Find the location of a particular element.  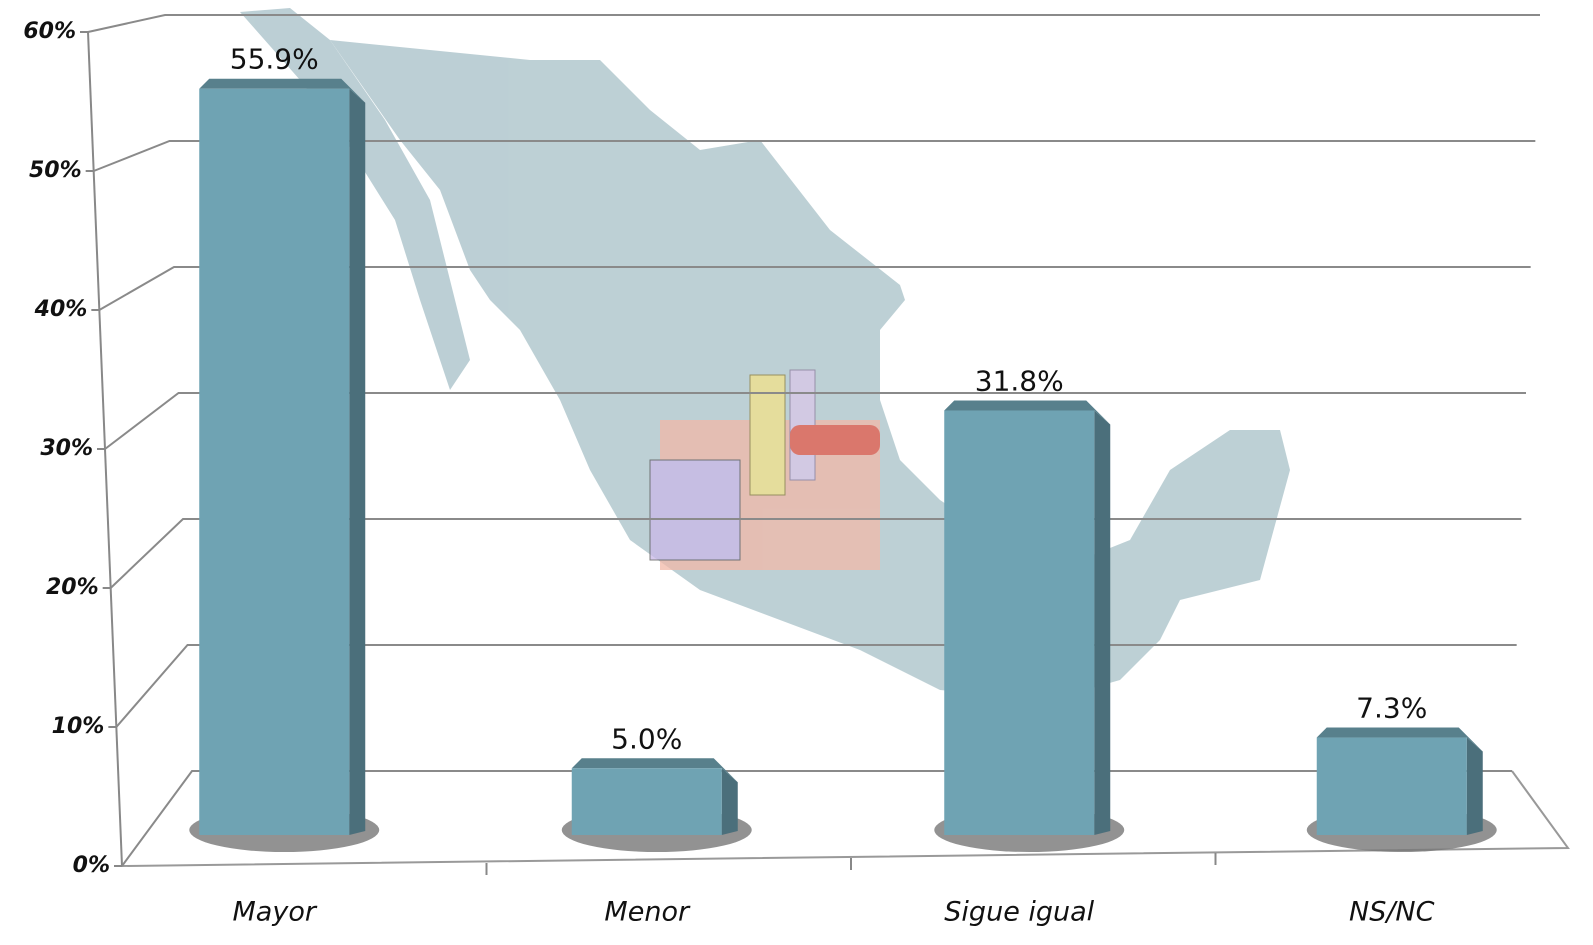

x-tick-label: NS/NC is located at coordinates (1392, 912).